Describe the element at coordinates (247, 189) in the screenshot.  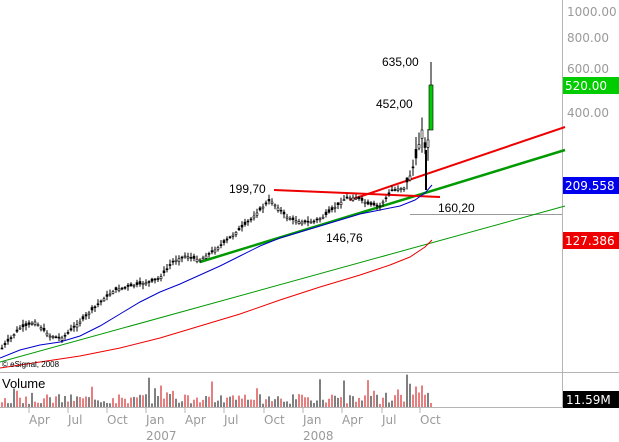
I see `annotation-199: 199,70` at that location.